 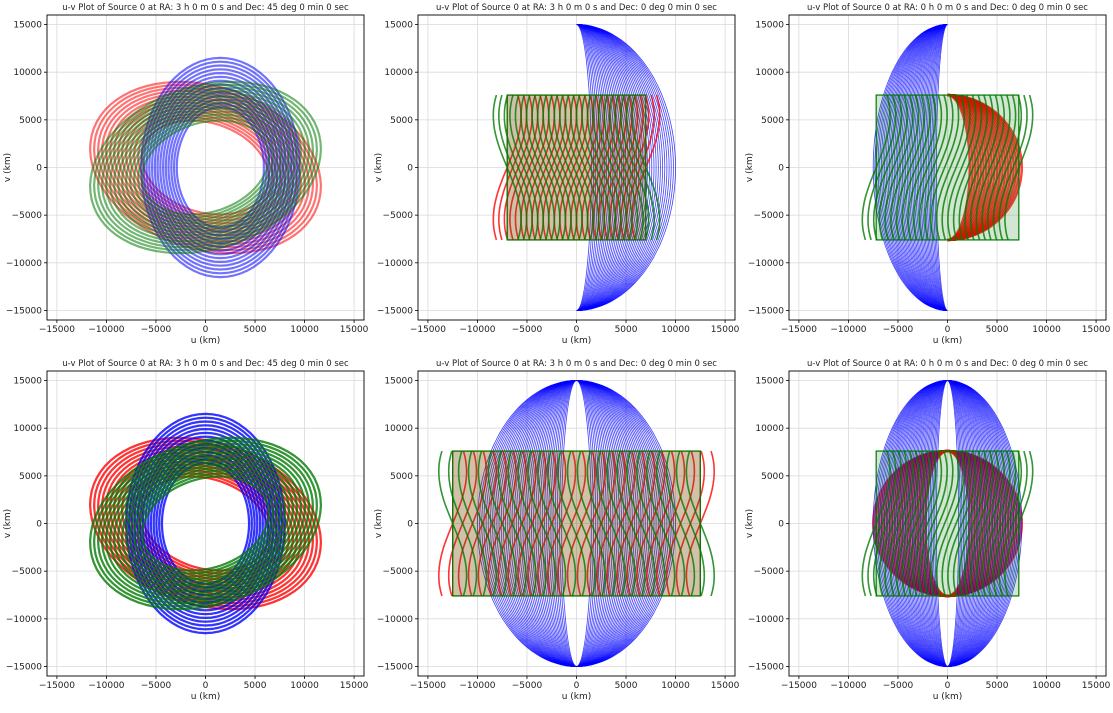 What do you see at coordinates (27, 382) in the screenshot?
I see `y-tick-label: 15000` at bounding box center [27, 382].